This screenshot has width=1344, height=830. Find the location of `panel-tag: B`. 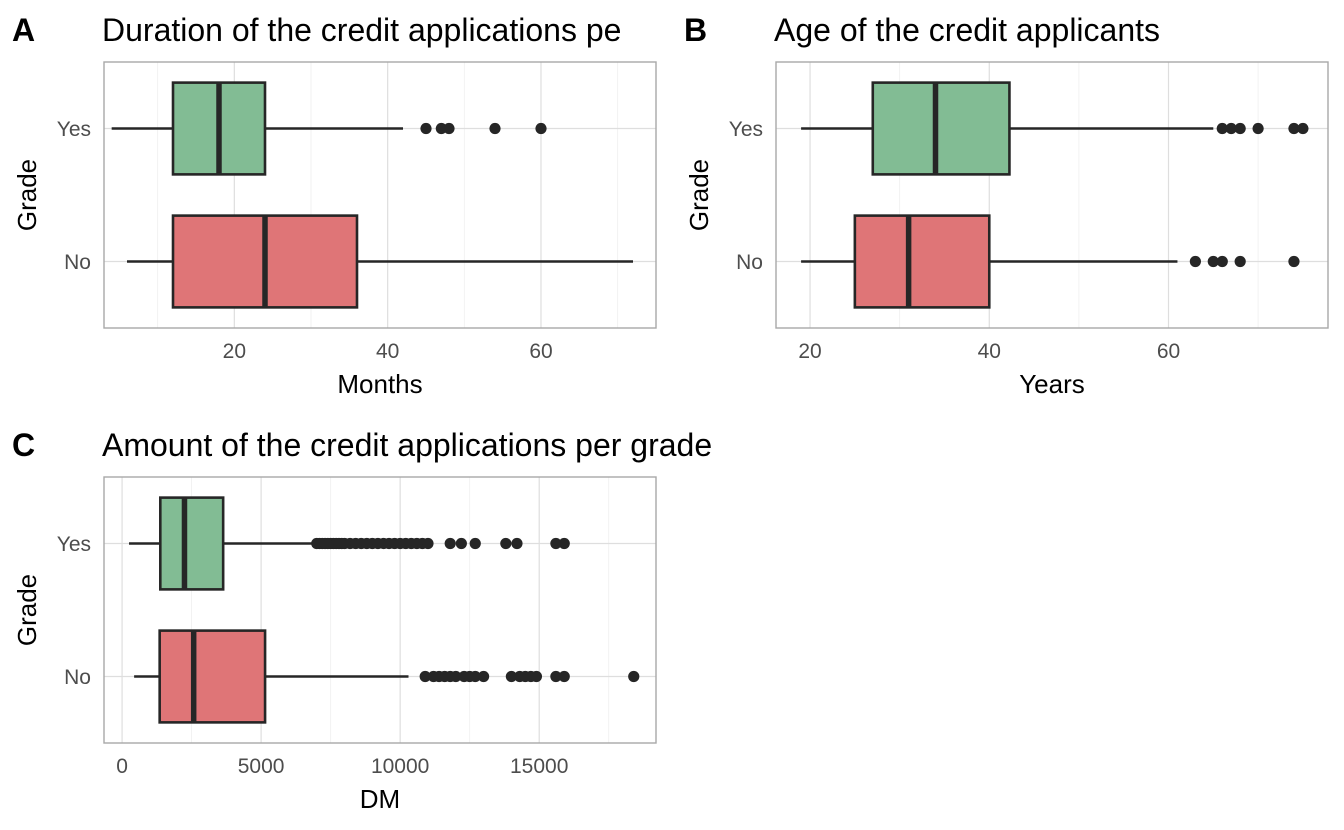

panel-tag: B is located at coordinates (695, 30).